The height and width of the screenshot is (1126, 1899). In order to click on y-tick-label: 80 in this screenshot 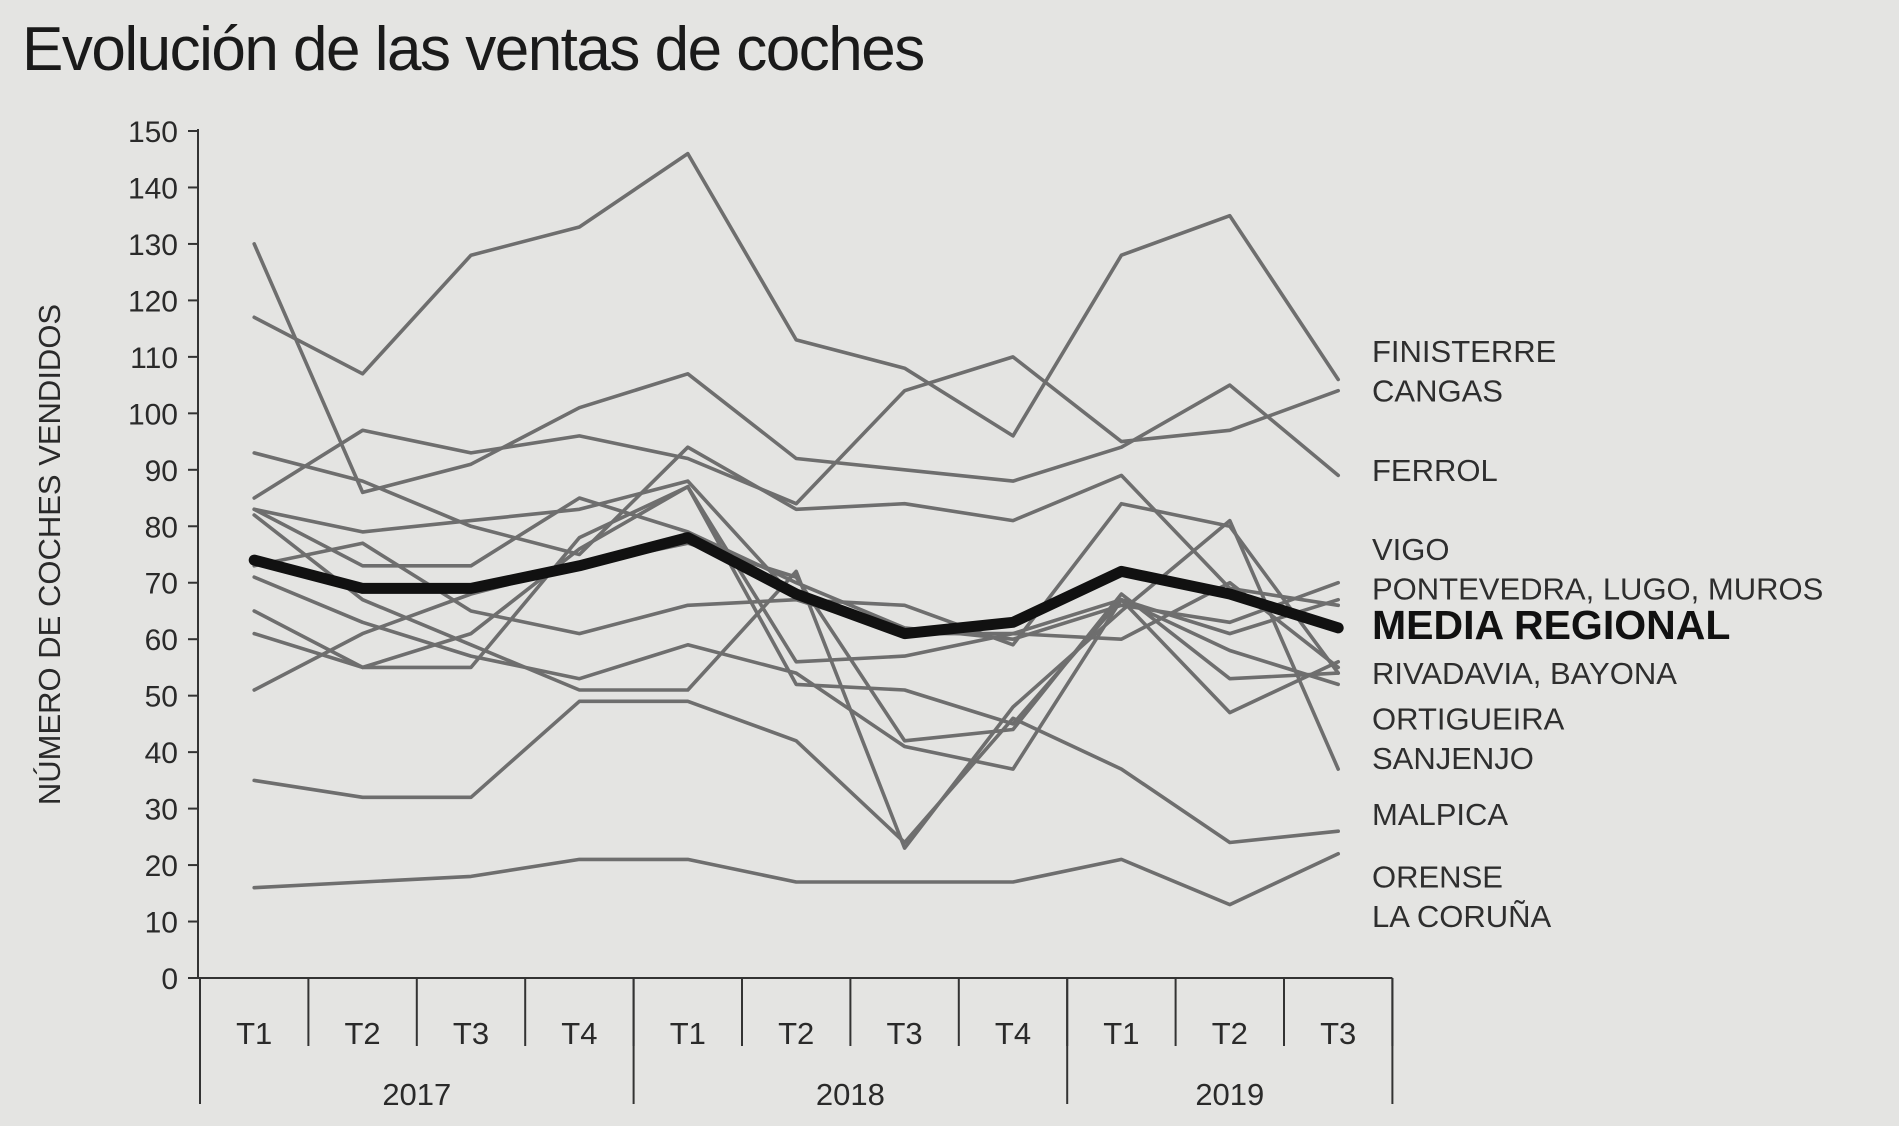, I will do `click(161, 527)`.